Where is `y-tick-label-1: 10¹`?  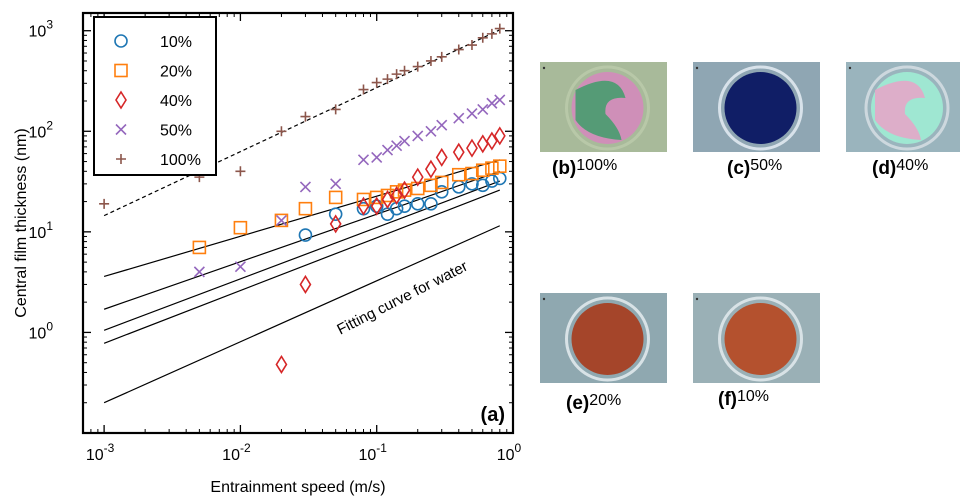
y-tick-label-1: 10¹ is located at coordinates (41, 230).